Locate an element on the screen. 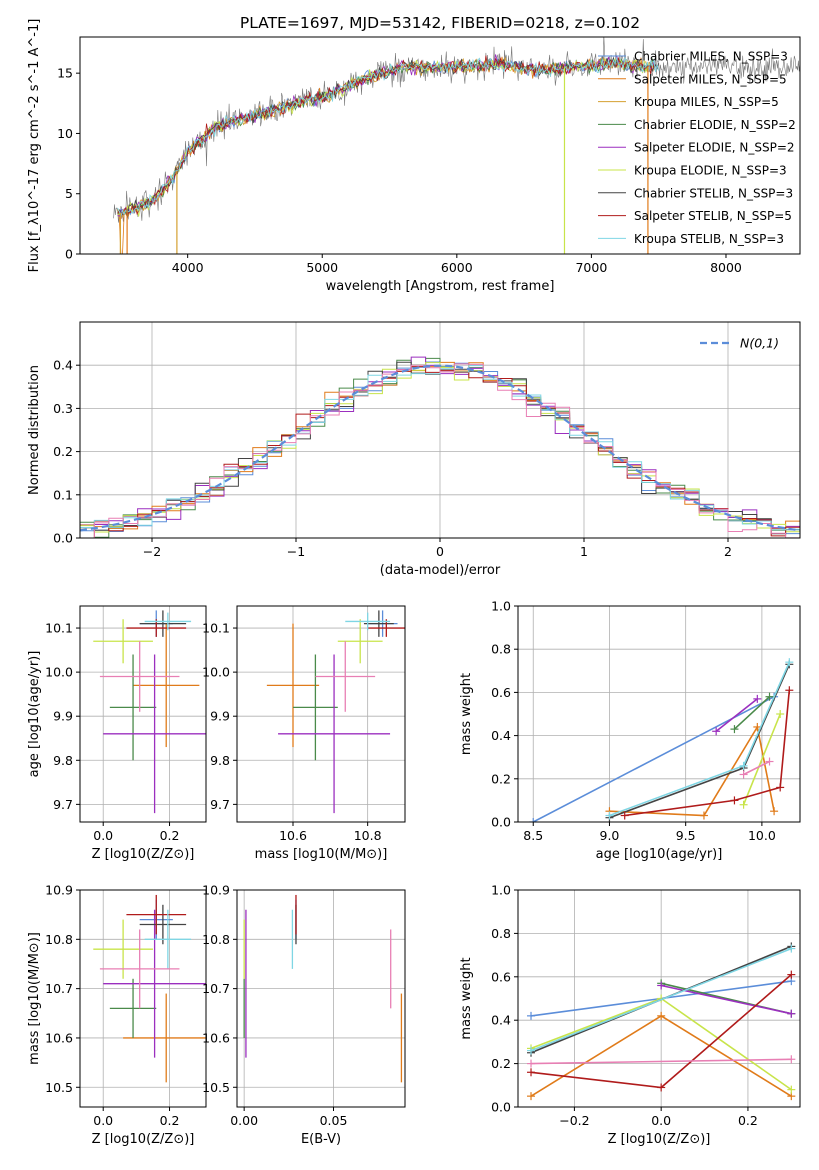 The width and height of the screenshot is (819, 1170). x-tick-label: 9.0 is located at coordinates (610, 835).